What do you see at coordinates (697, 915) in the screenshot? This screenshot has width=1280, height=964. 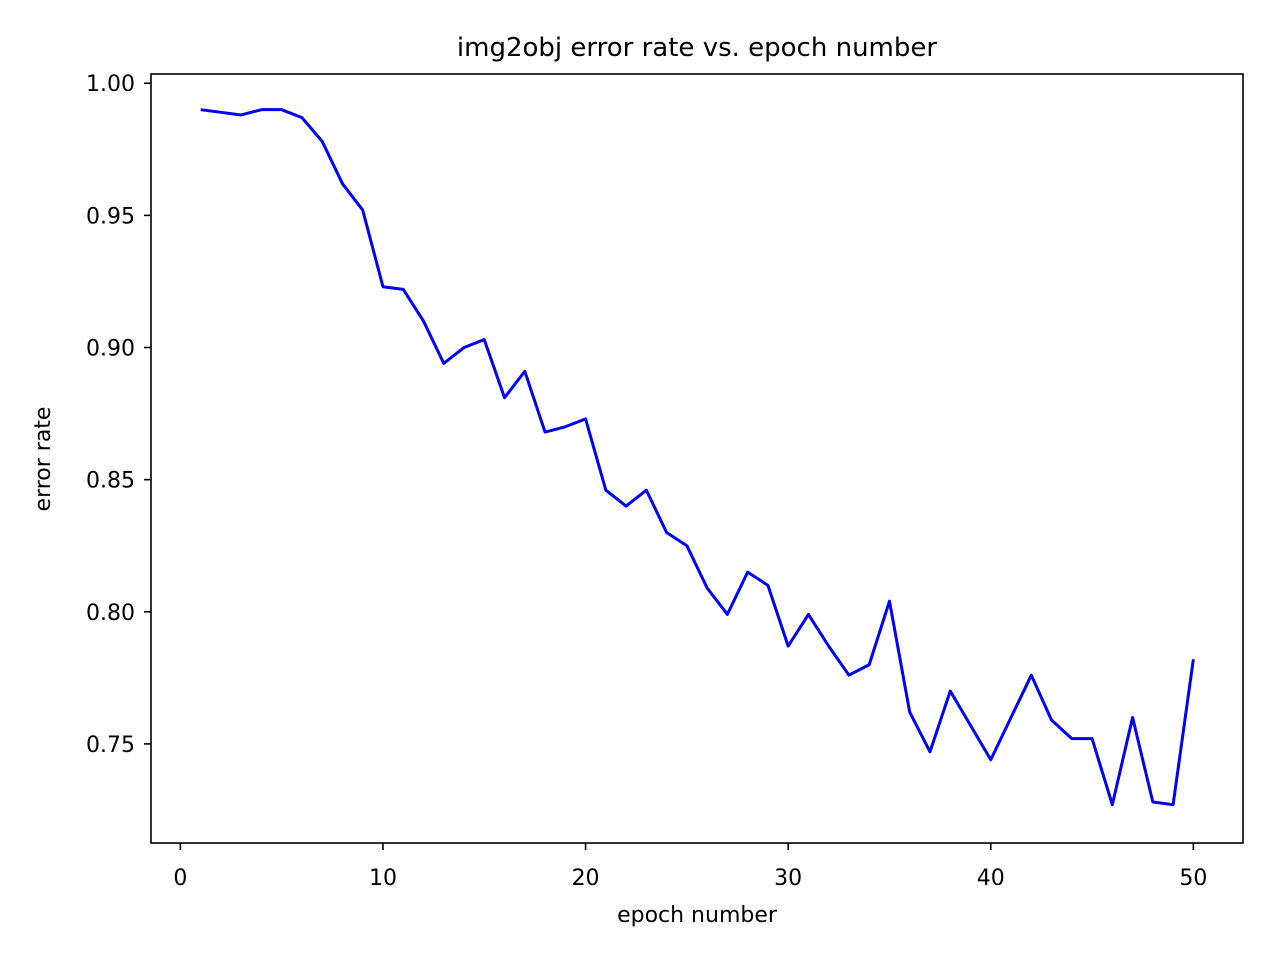 I see `x-axis-label: epoch number` at bounding box center [697, 915].